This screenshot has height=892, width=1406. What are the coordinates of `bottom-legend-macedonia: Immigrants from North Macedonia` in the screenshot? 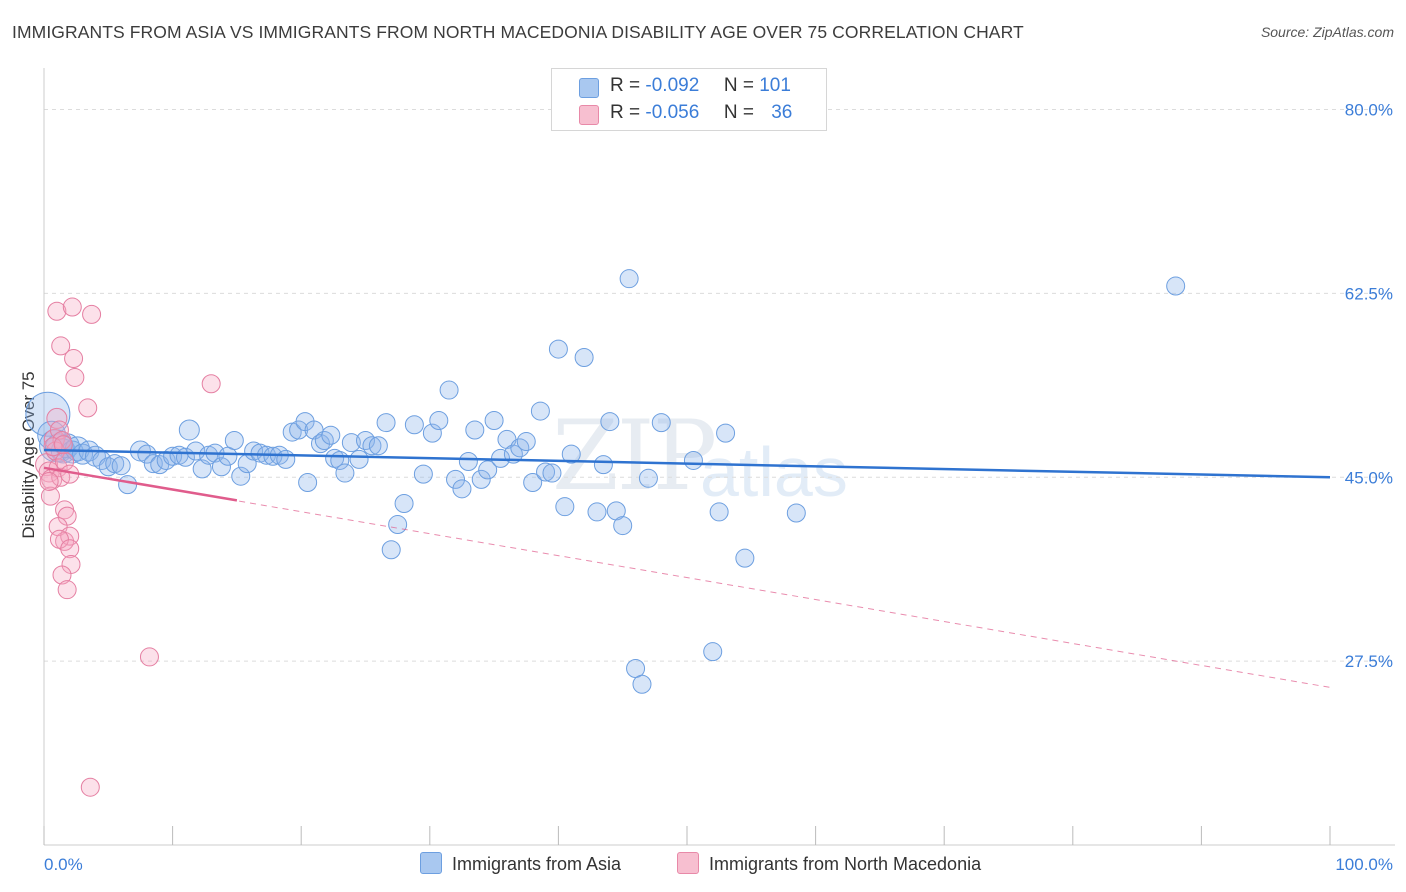 It's located at (829, 863).